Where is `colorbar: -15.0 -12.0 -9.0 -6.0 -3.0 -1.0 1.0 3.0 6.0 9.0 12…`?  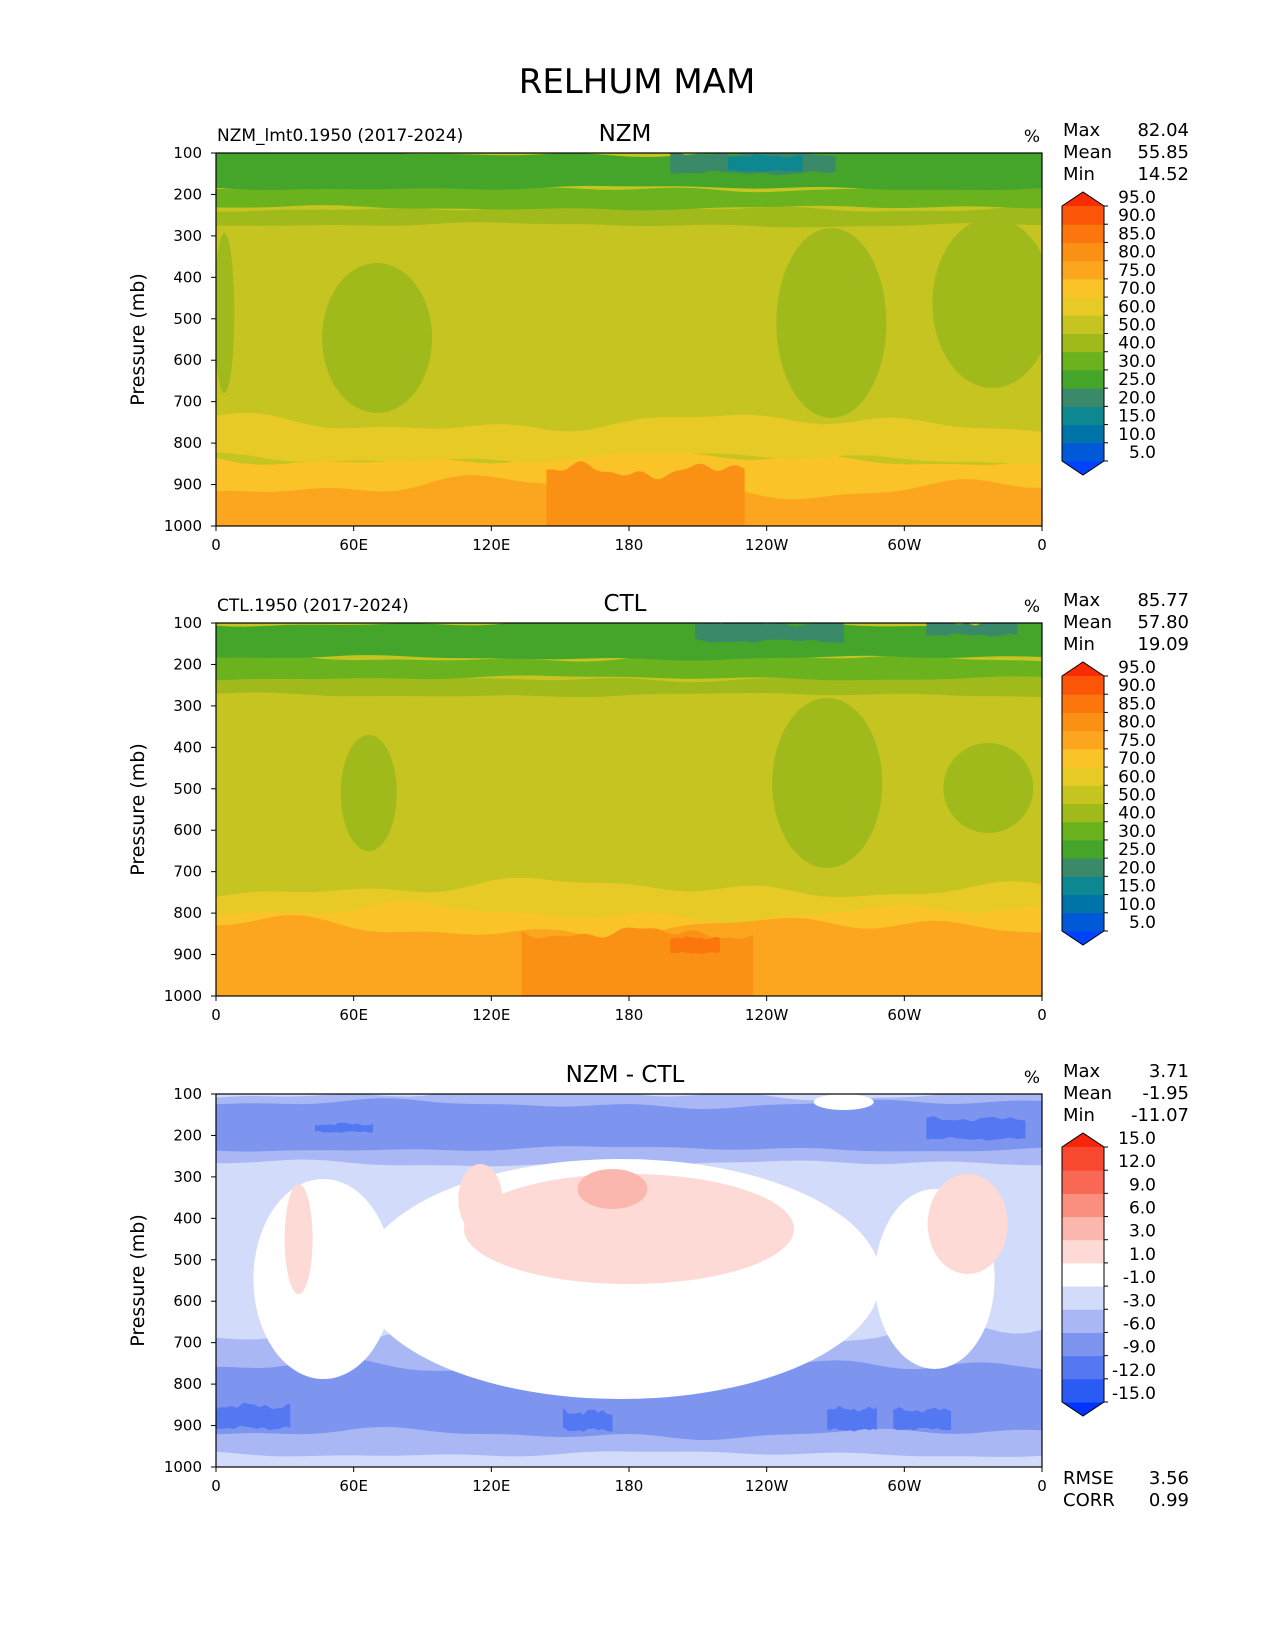
colorbar: -15.0 -12.0 -9.0 -6.0 -3.0 -1.0 1.0 3.0 6.0 9.0 12… is located at coordinates (1108, 1273).